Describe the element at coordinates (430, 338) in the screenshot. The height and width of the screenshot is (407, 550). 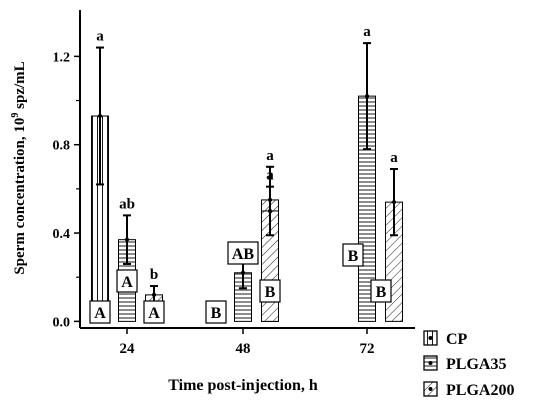
I see `legend-cp-marker` at that location.